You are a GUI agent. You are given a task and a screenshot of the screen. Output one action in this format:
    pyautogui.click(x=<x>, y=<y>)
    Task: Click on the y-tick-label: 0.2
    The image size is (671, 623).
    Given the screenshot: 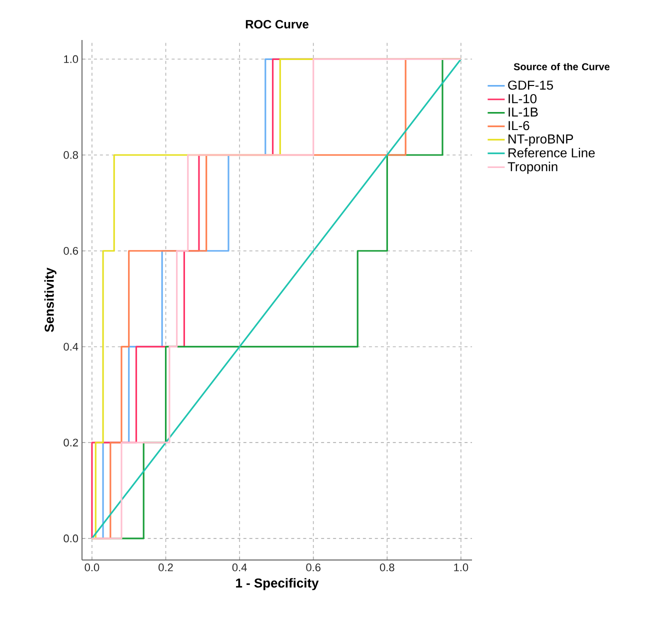 What is the action you would take?
    pyautogui.click(x=71, y=442)
    